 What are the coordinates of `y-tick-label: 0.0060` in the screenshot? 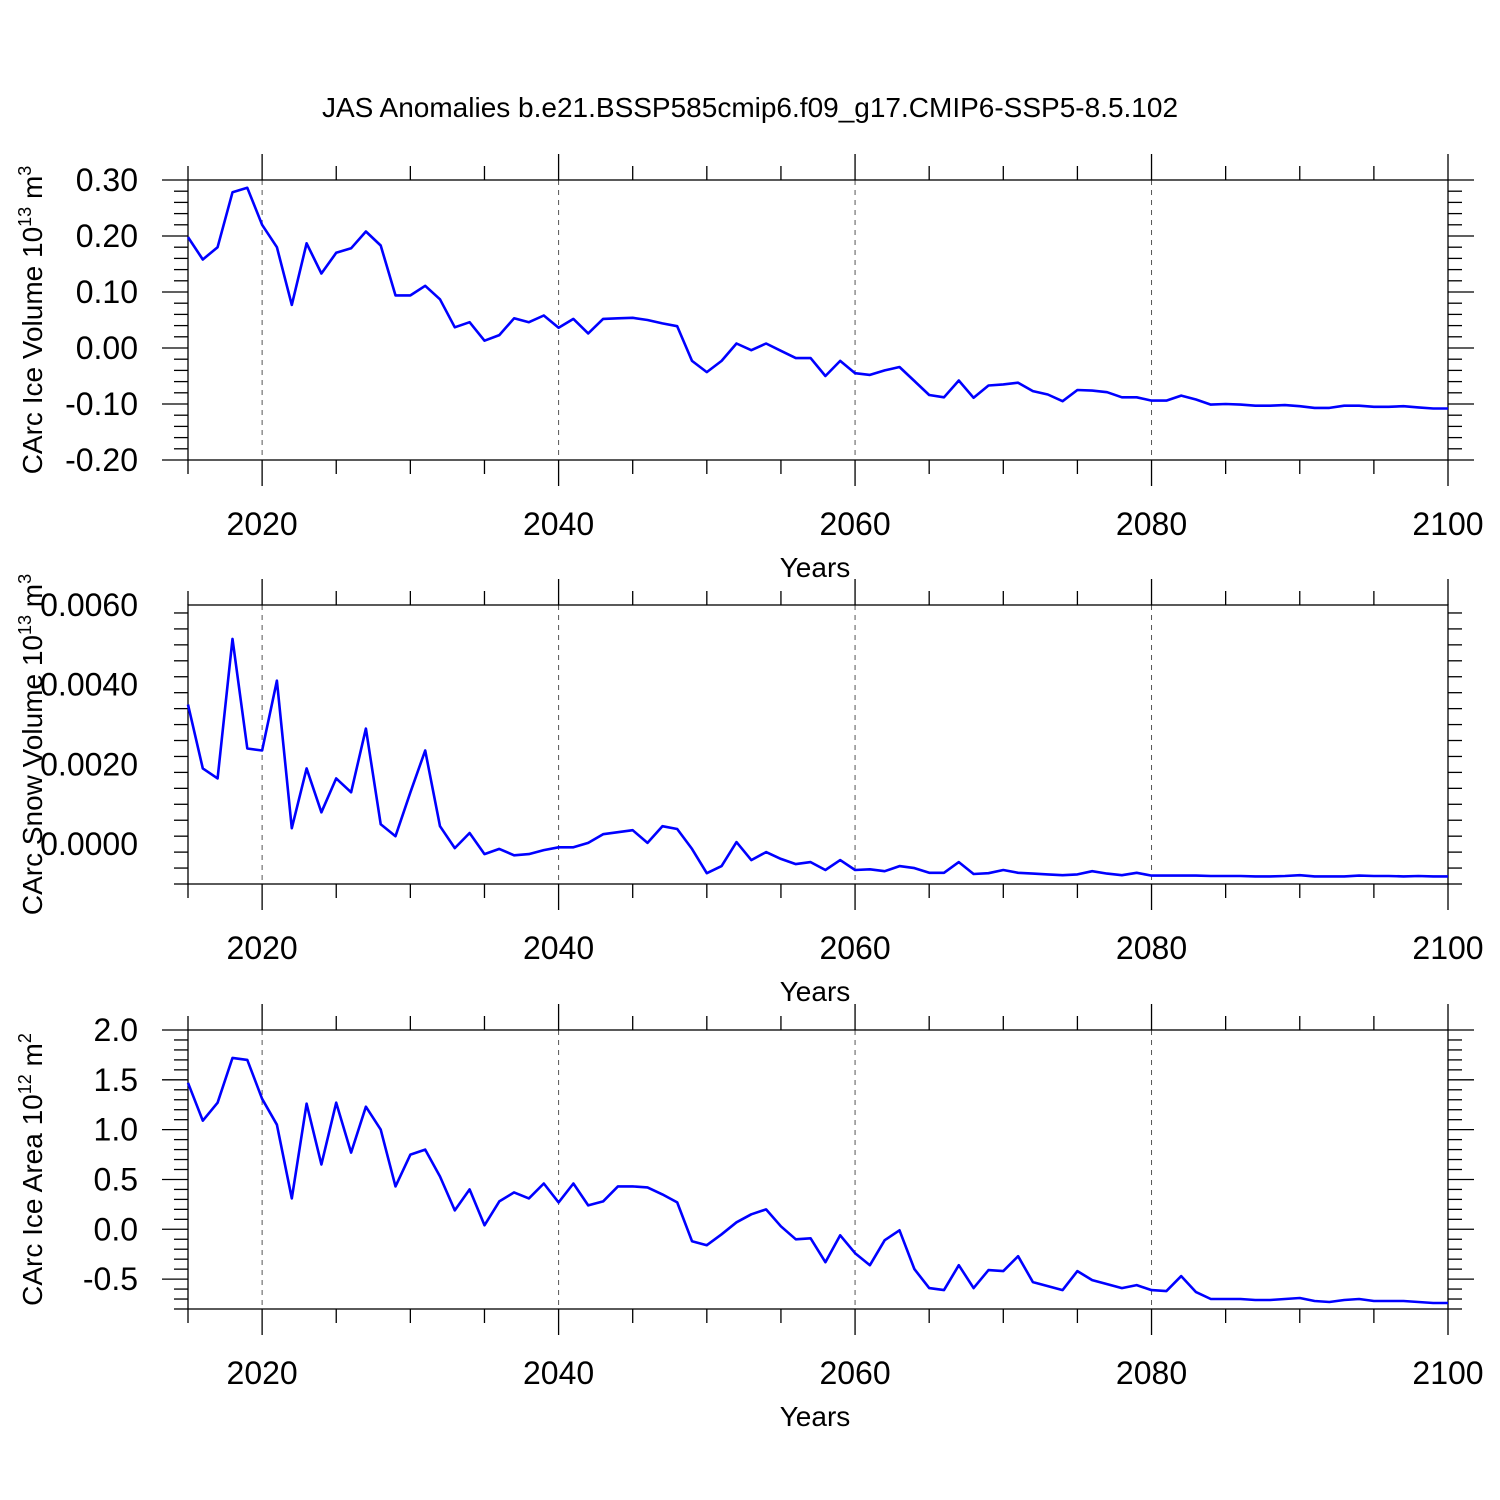 It's located at (89, 605).